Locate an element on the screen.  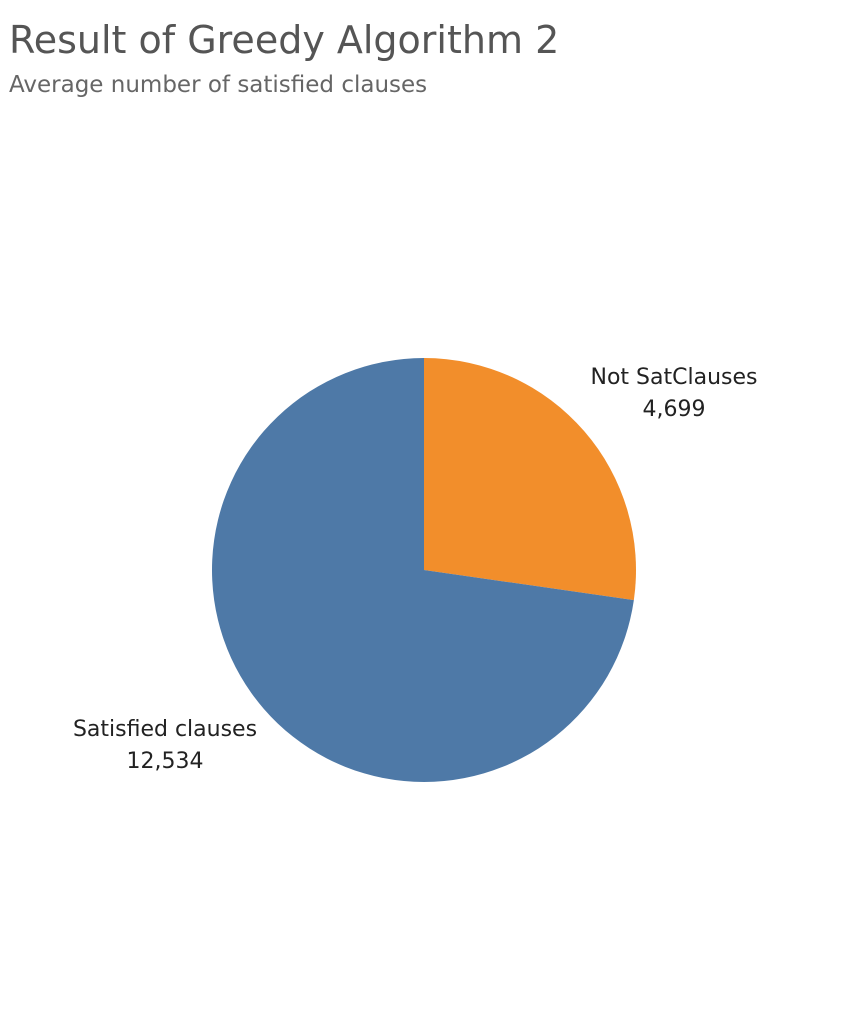
slice-label-name: Satisfied clauses is located at coordinates (165, 729).